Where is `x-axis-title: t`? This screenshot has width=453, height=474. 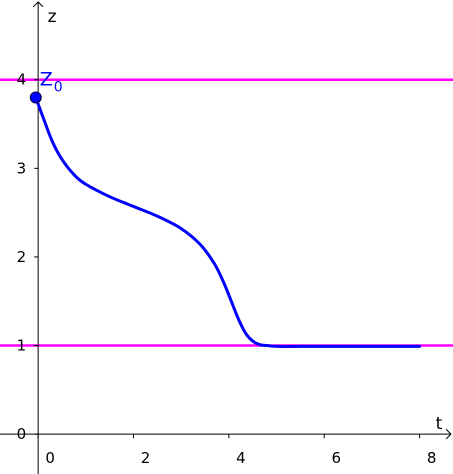
x-axis-title: t is located at coordinates (439, 424).